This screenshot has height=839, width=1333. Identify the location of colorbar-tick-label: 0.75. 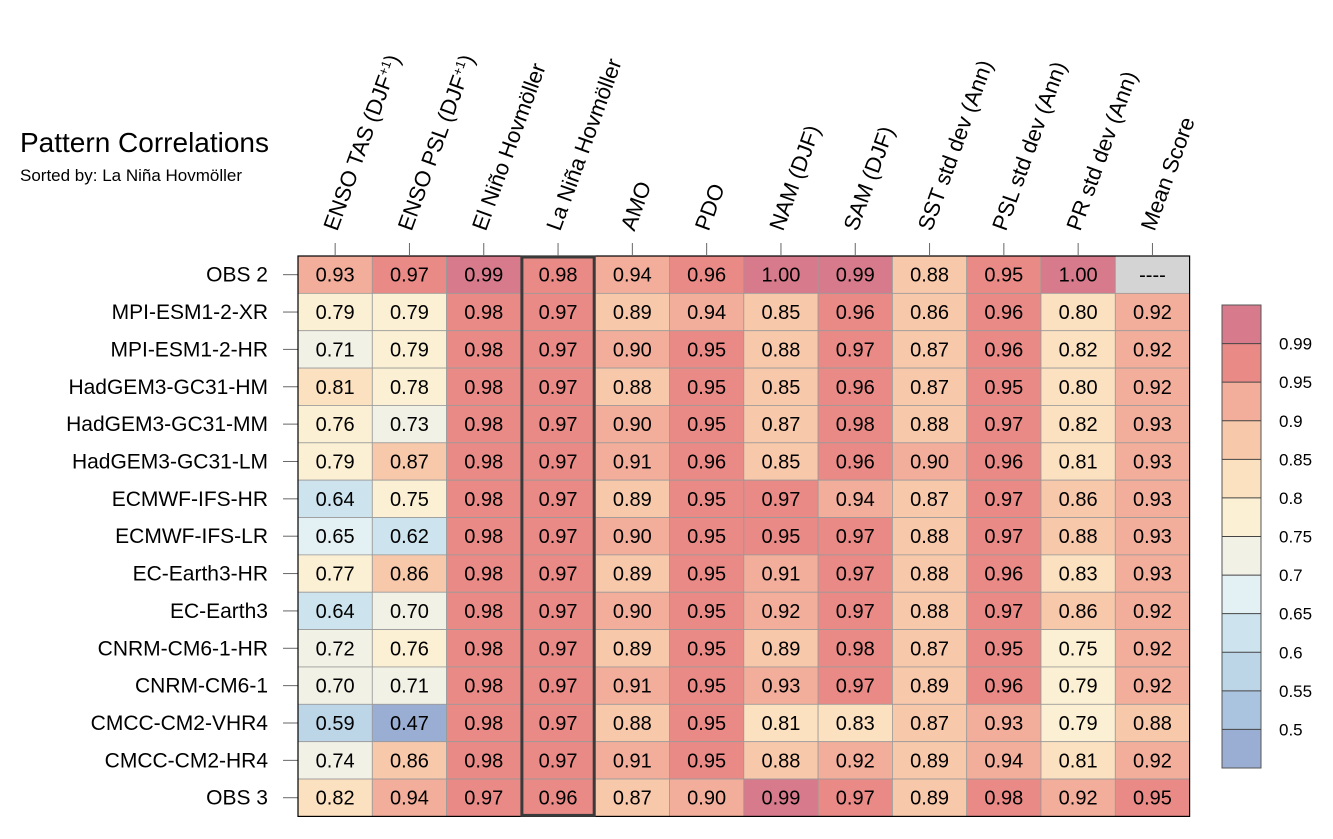
(1295, 537).